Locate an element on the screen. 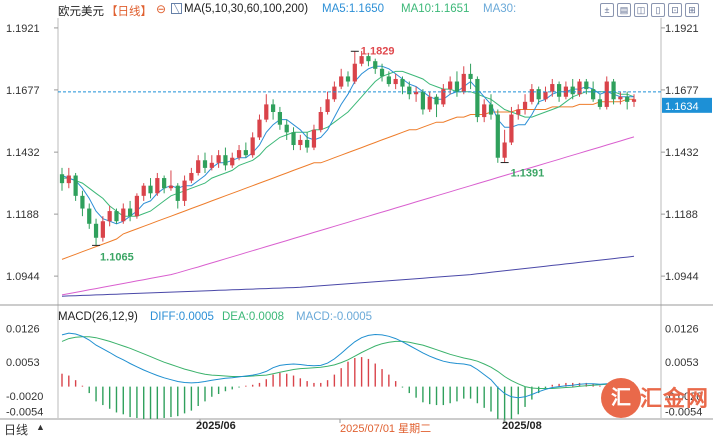 The width and height of the screenshot is (713, 438). macd-tick-label-left: 0.0126 is located at coordinates (23, 329).